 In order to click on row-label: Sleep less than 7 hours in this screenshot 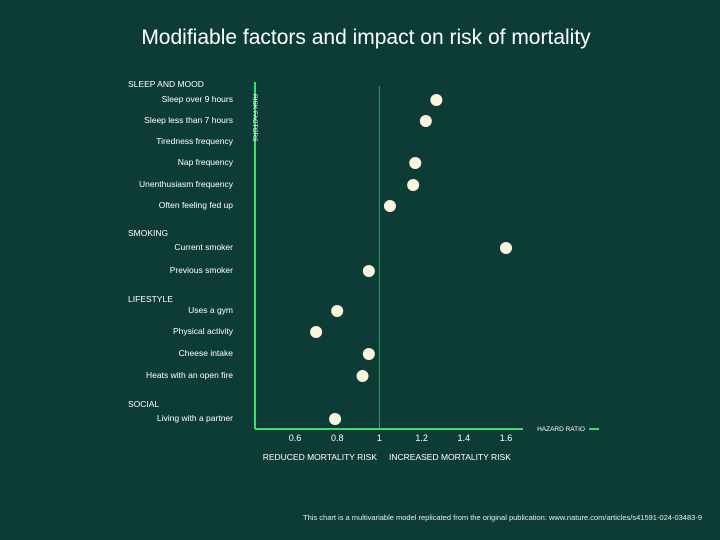, I will do `click(188, 120)`.